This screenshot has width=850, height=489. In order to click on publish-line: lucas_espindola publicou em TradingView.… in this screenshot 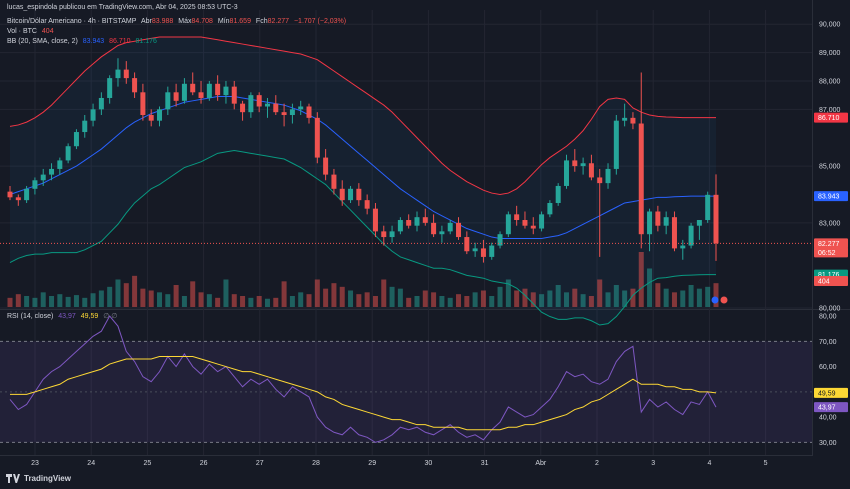, I will do `click(122, 7)`.